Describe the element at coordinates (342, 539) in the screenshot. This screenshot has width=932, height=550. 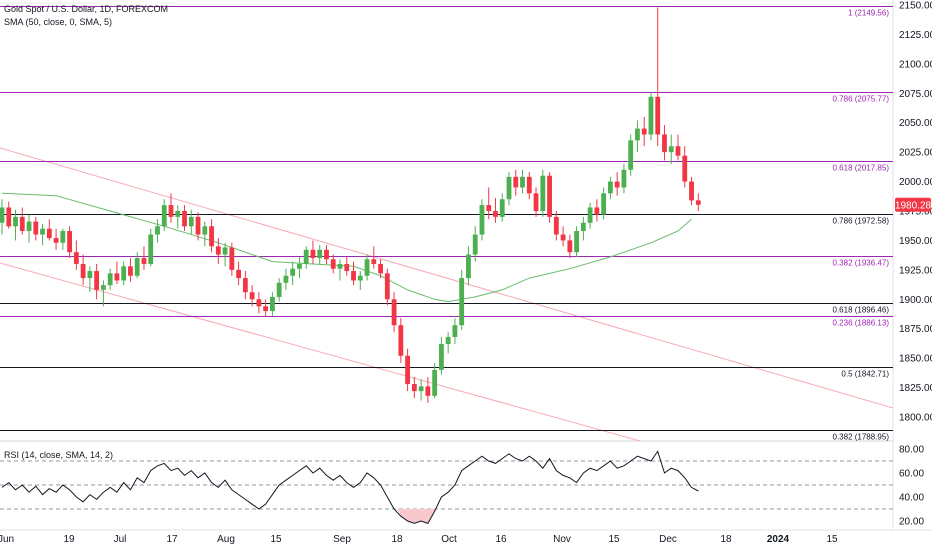
I see `date-tick-6: Sep` at that location.